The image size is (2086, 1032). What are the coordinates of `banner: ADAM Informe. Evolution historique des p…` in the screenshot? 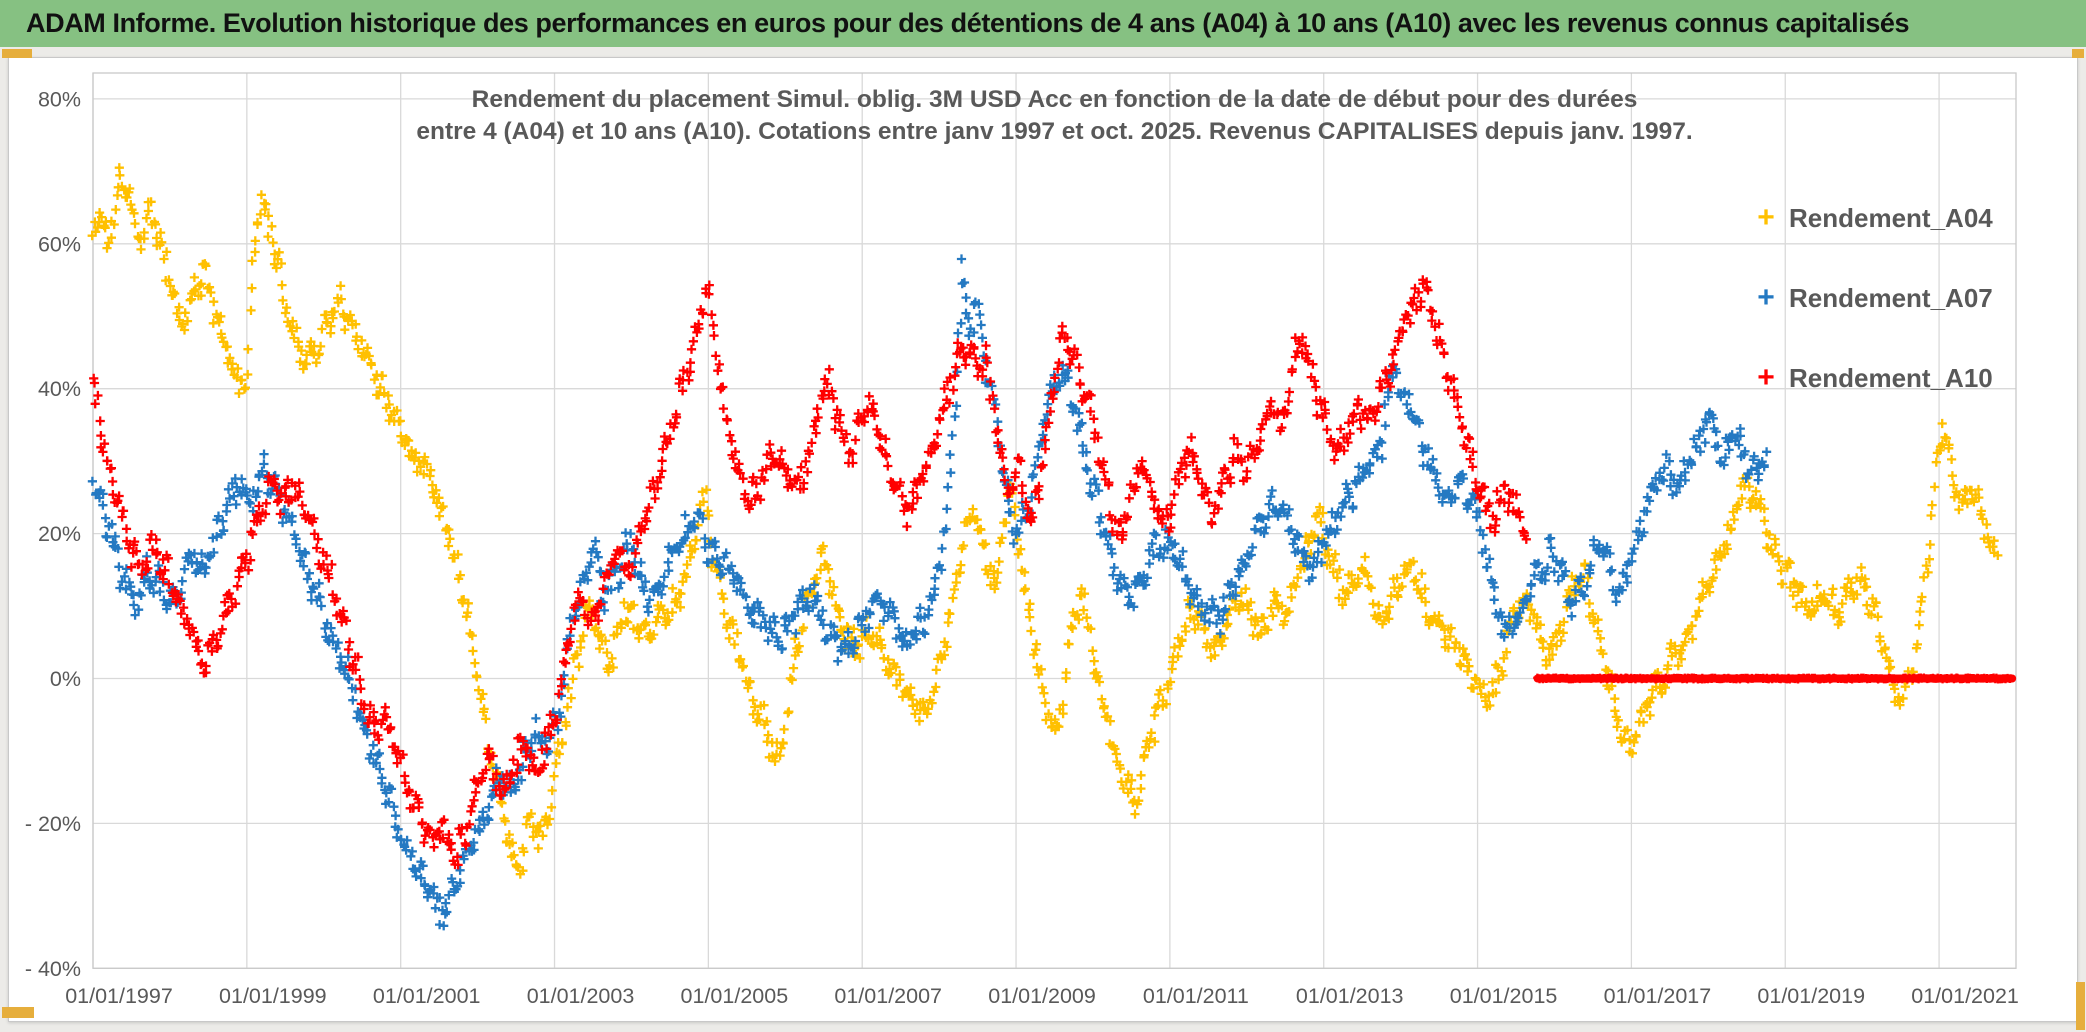 It's located at (1043, 23).